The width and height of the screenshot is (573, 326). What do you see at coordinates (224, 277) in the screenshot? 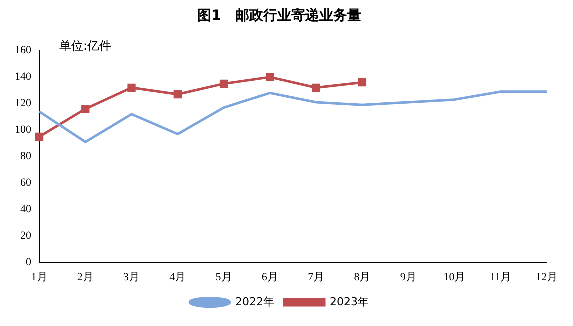
I see `x-tick-label: 5月` at bounding box center [224, 277].